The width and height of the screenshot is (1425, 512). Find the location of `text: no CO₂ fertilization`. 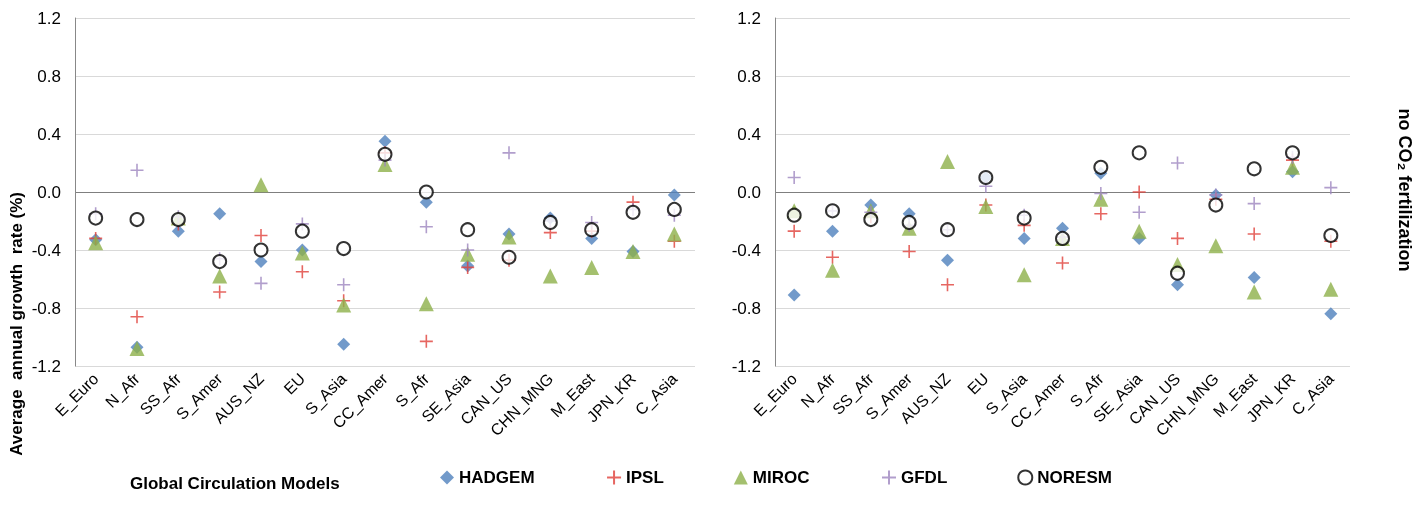

text: no CO₂ fertilization is located at coordinates (1405, 190).